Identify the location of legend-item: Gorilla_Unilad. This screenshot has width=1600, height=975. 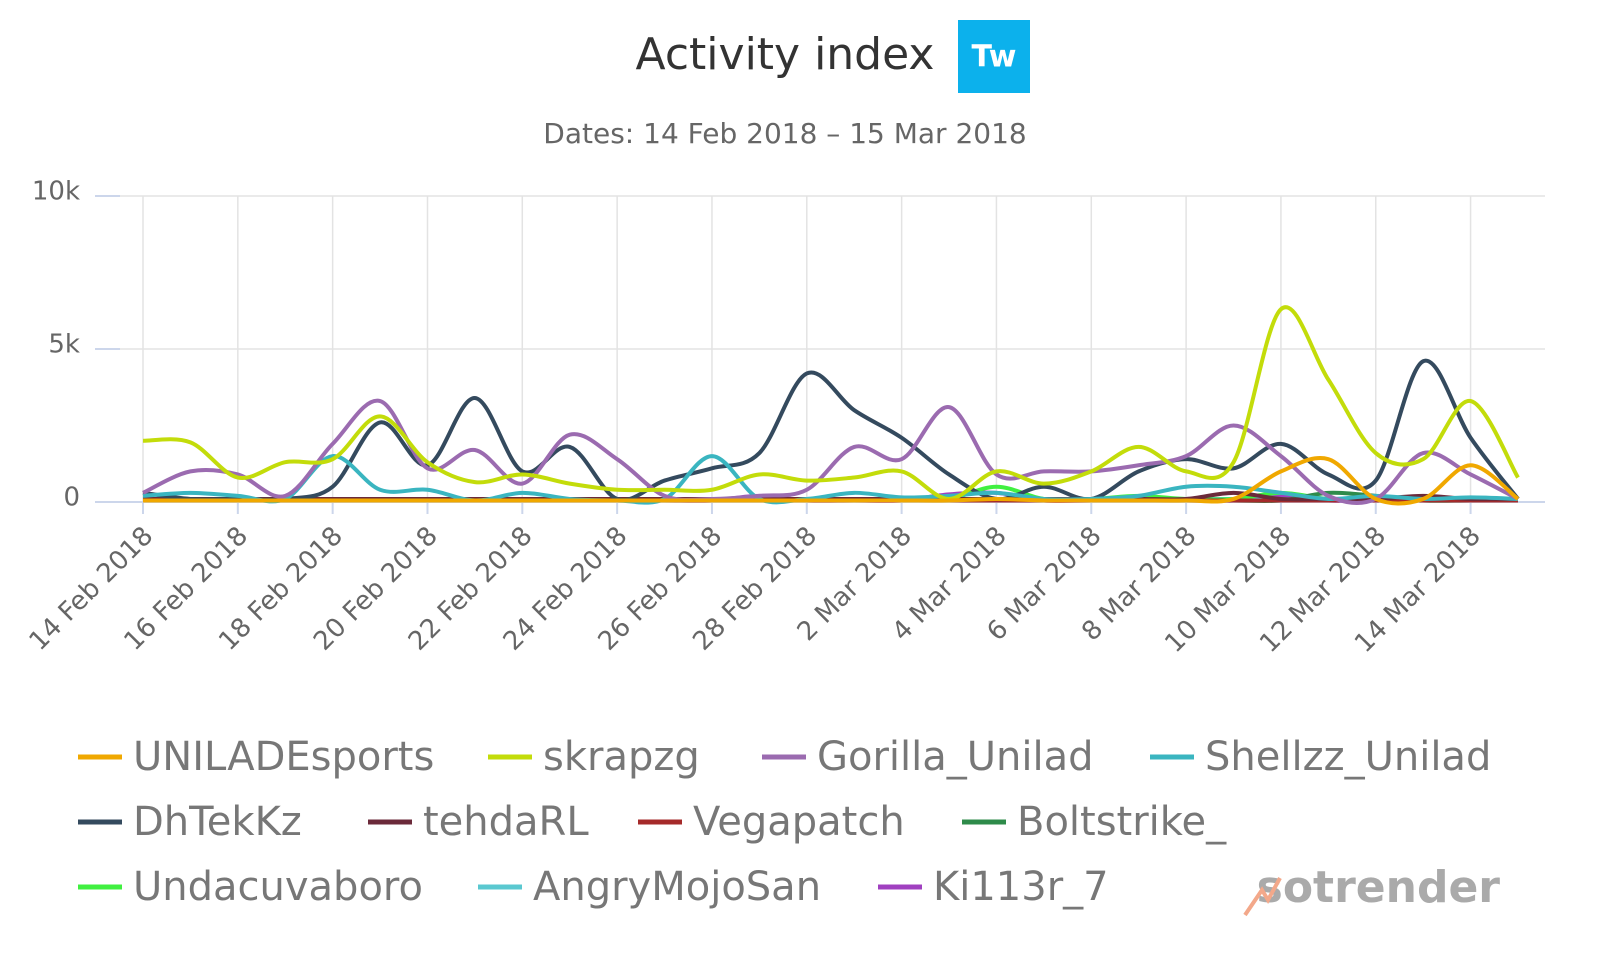
(928, 757).